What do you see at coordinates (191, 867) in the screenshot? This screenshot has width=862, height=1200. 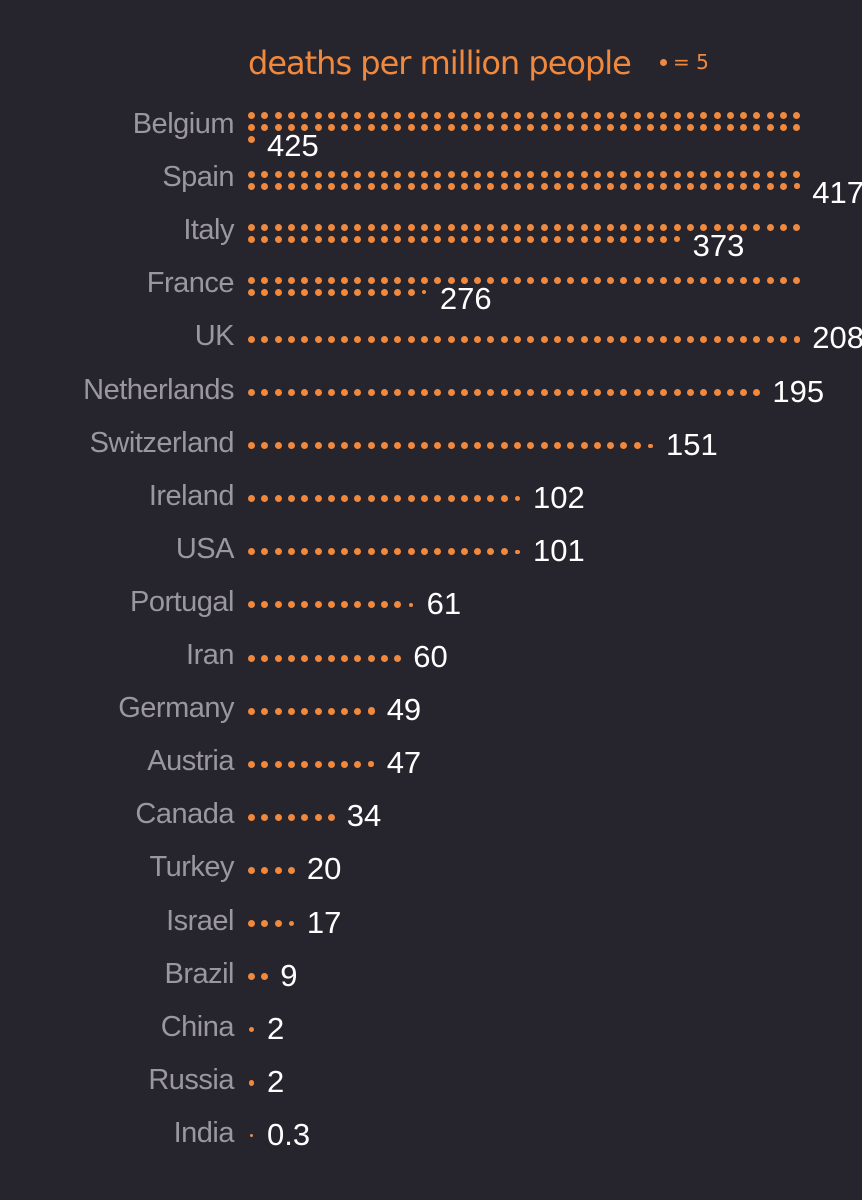 I see `category-label: Turkey` at bounding box center [191, 867].